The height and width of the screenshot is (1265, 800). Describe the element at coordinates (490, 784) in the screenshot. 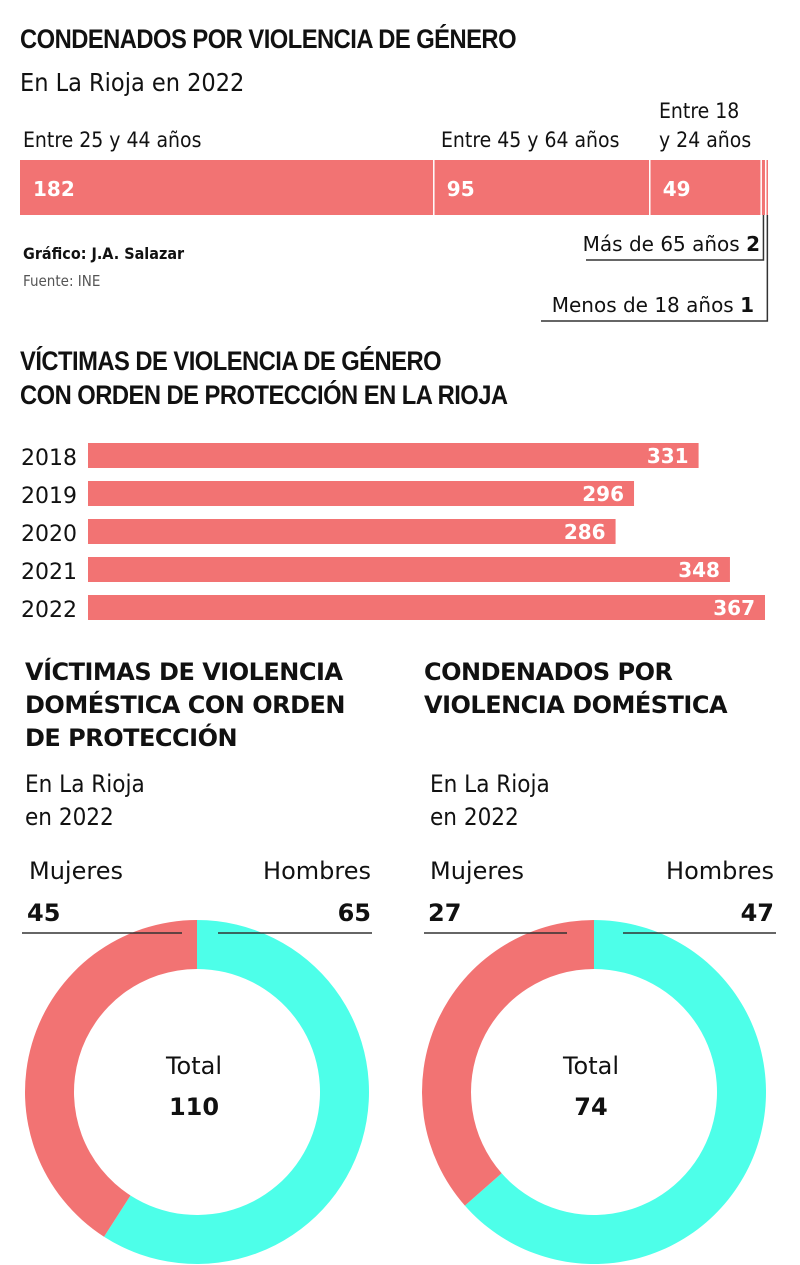

I see `section4-subtitle-line1: En La Rioja` at that location.